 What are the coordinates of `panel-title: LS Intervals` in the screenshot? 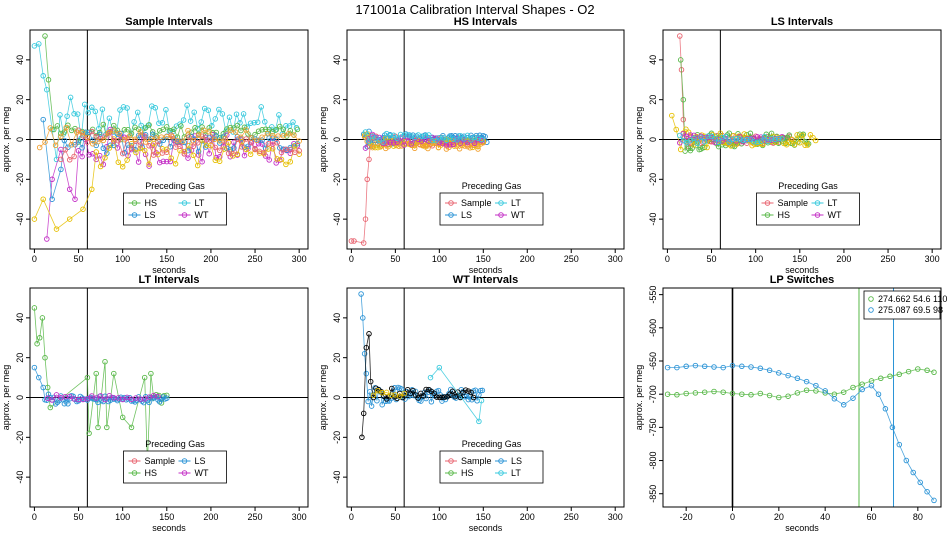 It's located at (802, 22).